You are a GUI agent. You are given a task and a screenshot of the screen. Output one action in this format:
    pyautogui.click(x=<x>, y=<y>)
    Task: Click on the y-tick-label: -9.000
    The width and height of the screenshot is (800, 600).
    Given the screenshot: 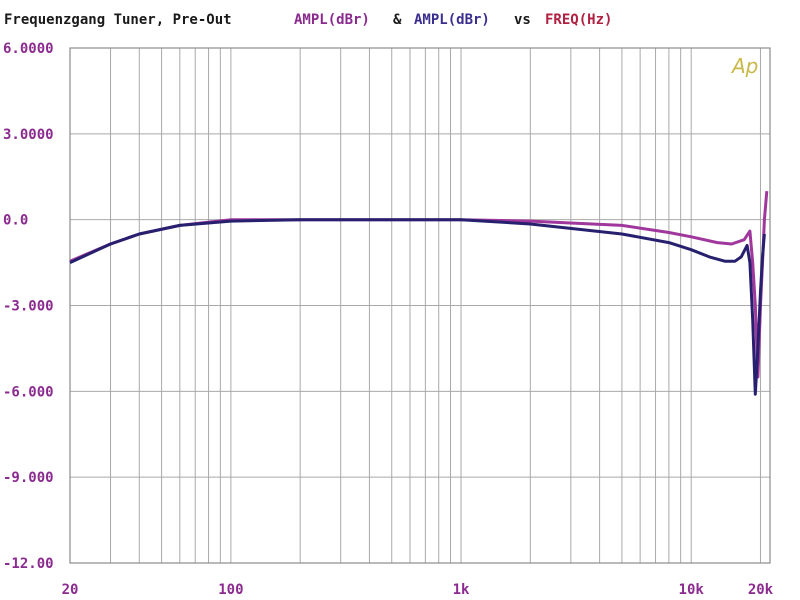 What is the action you would take?
    pyautogui.click(x=28, y=478)
    